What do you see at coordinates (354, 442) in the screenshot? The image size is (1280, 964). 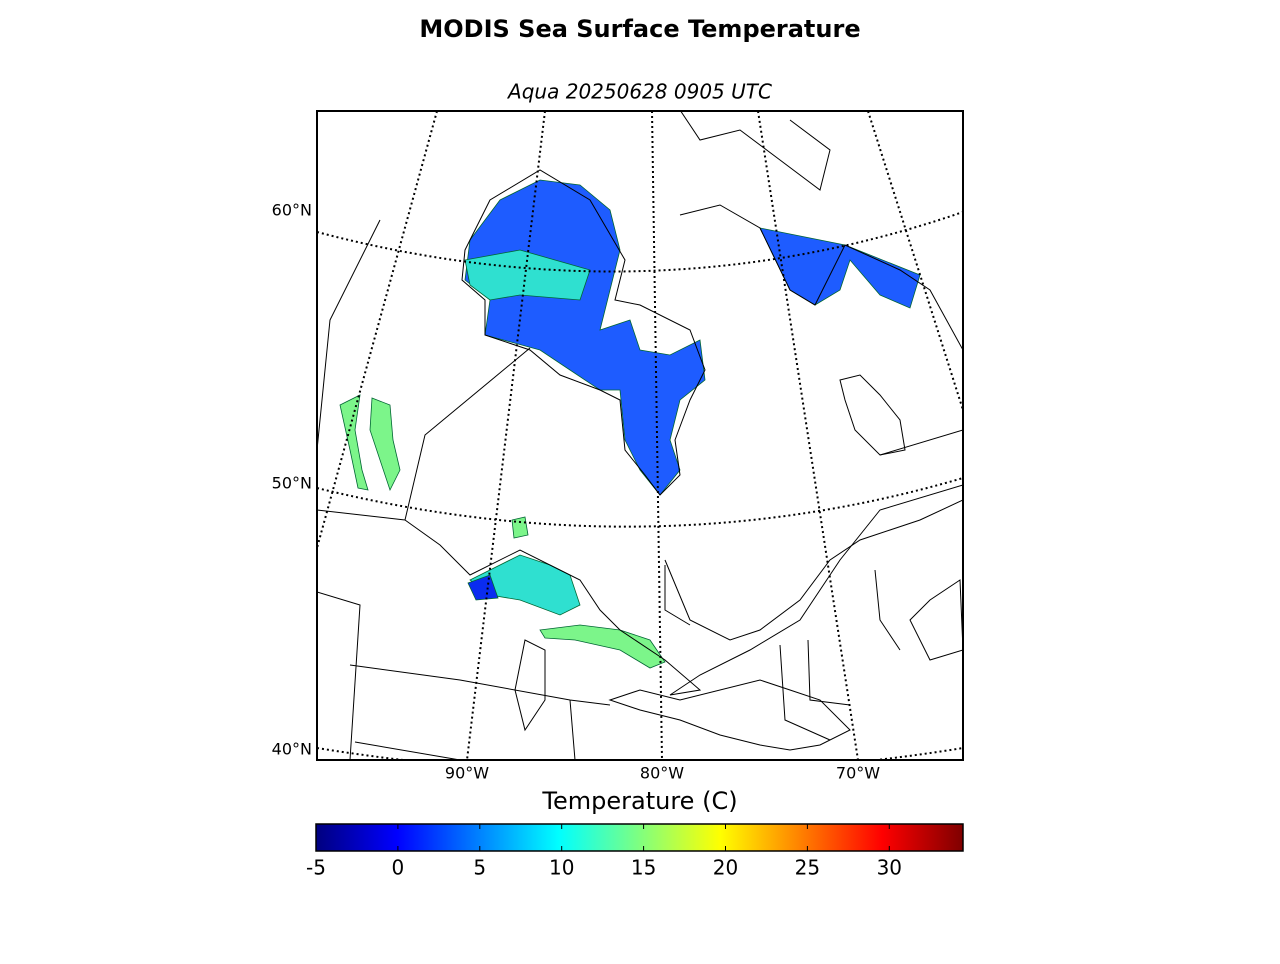 I see `sst-lake-winnipegosis` at bounding box center [354, 442].